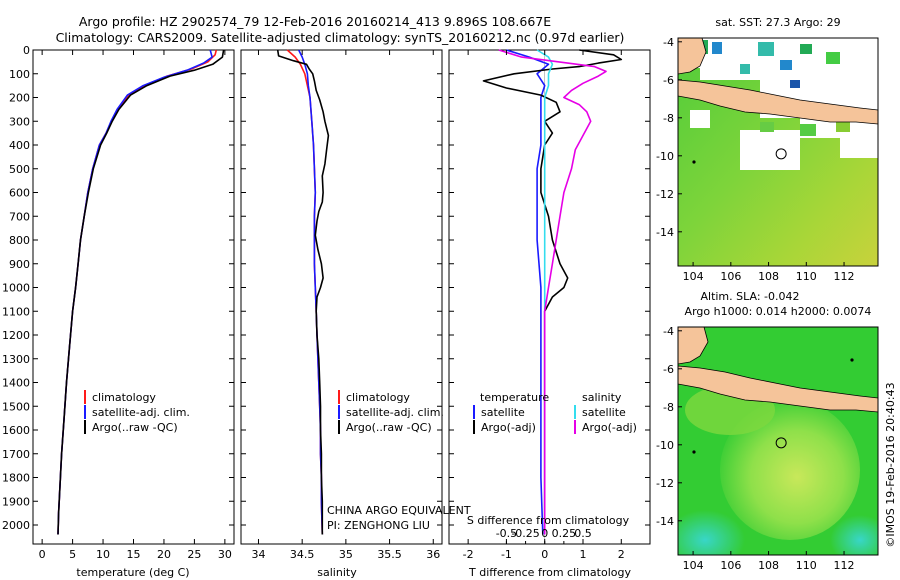 The height and width of the screenshot is (580, 900). What do you see at coordinates (103, 554) in the screenshot?
I see `x-tick-label: 10` at bounding box center [103, 554].